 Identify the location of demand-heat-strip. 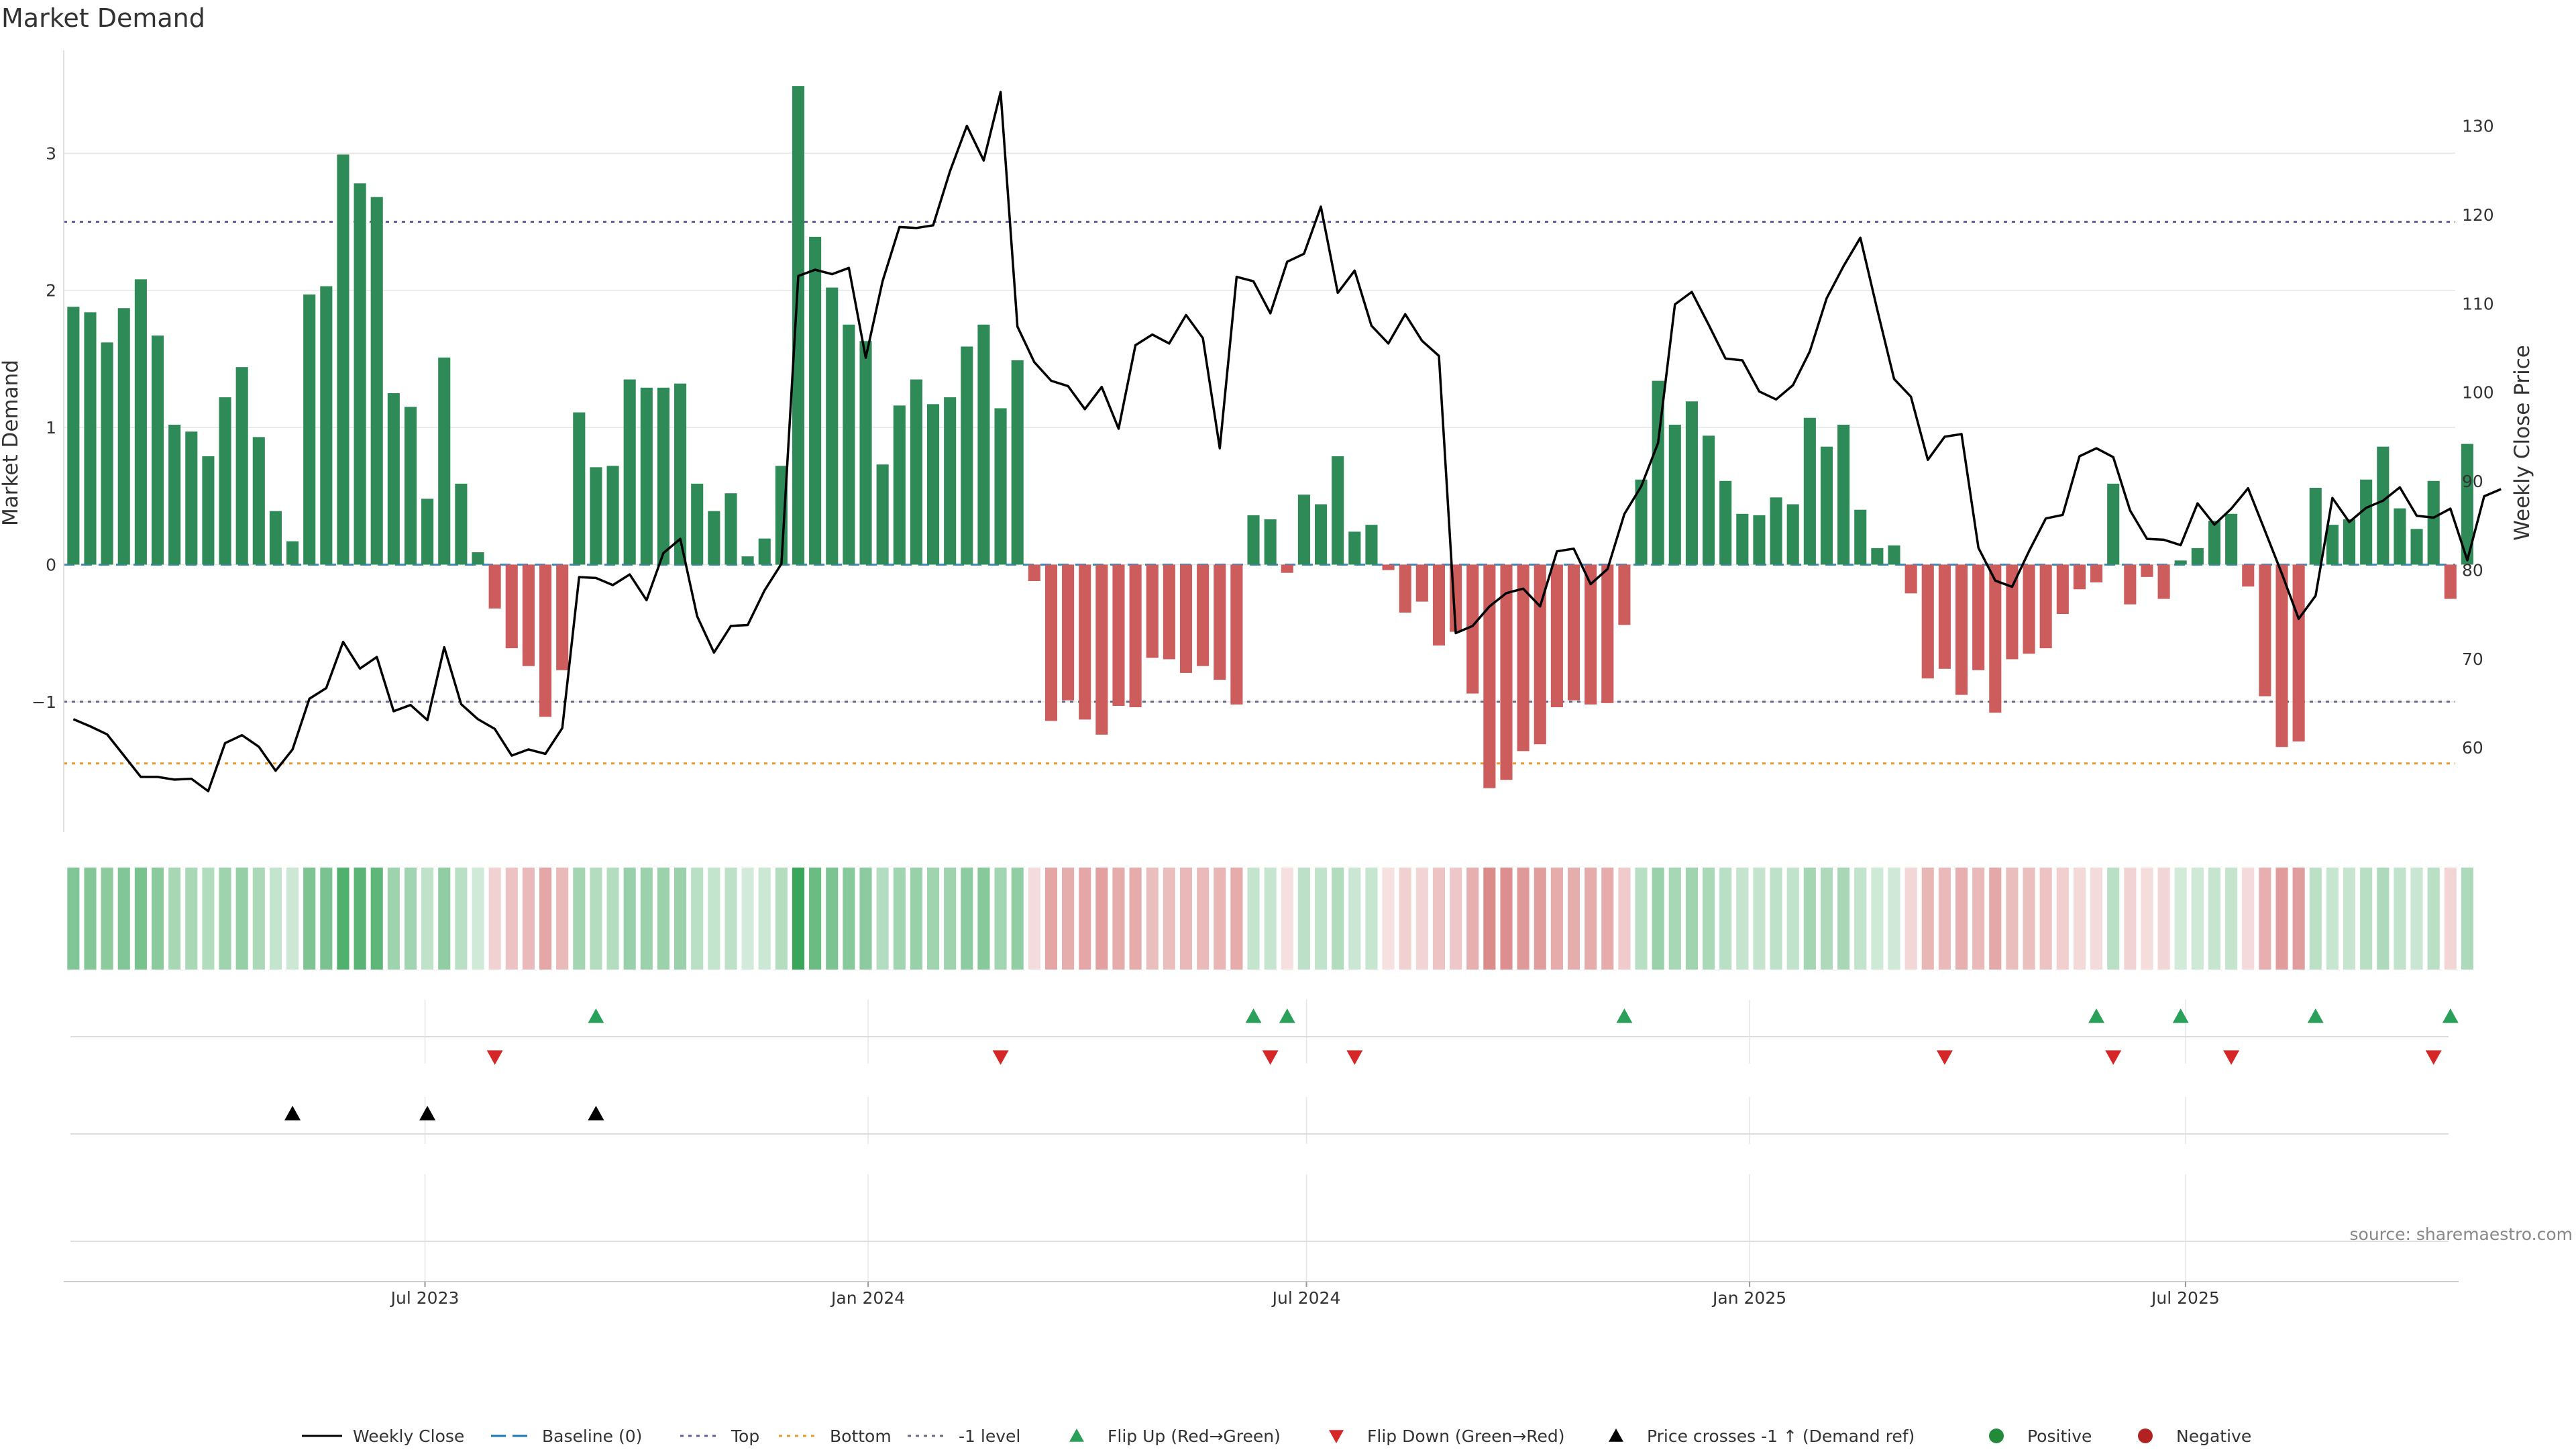
(1270, 919).